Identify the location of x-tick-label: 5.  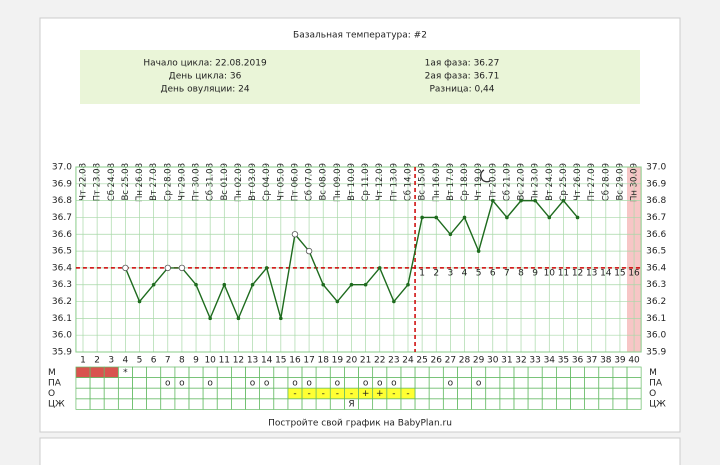
(140, 361).